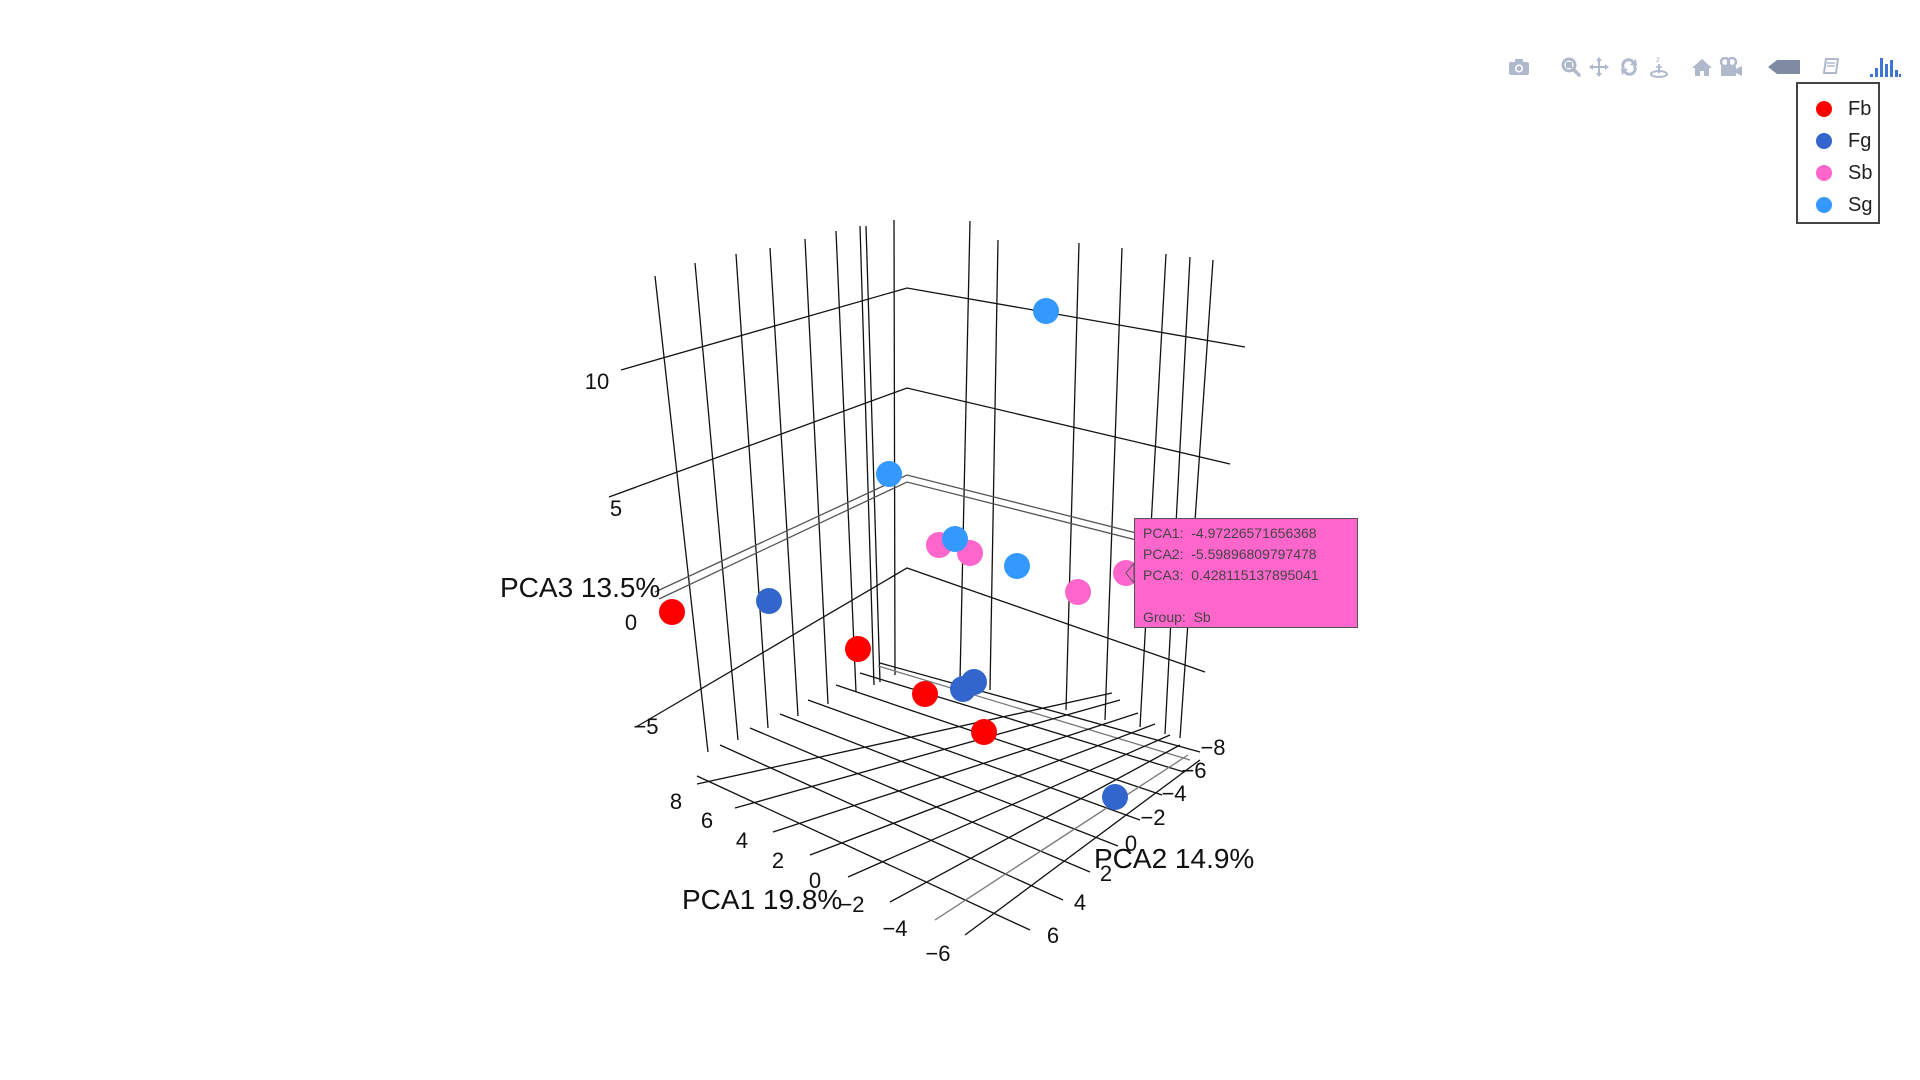 This screenshot has height=1080, width=1920. I want to click on legend-label: Fg, so click(1860, 140).